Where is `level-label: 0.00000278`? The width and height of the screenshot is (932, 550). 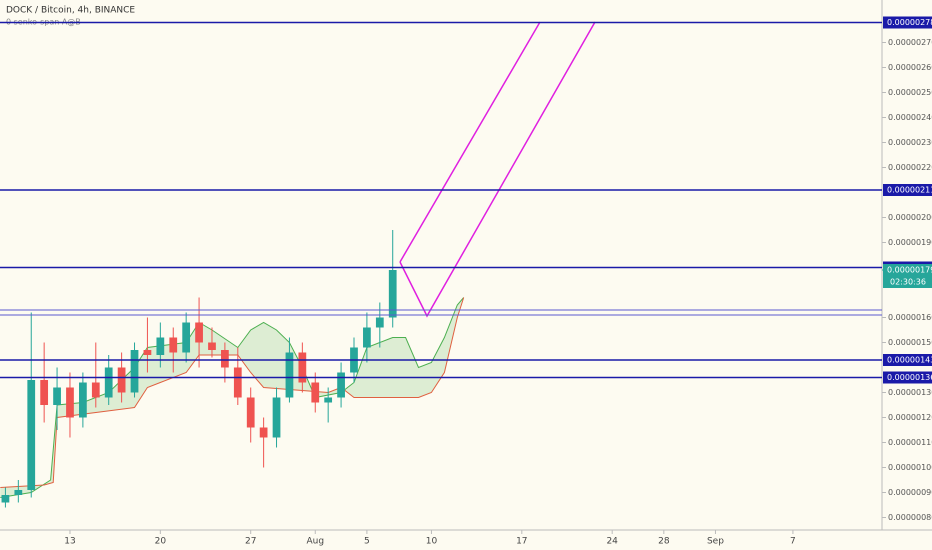
level-label: 0.00000278 is located at coordinates (909, 22).